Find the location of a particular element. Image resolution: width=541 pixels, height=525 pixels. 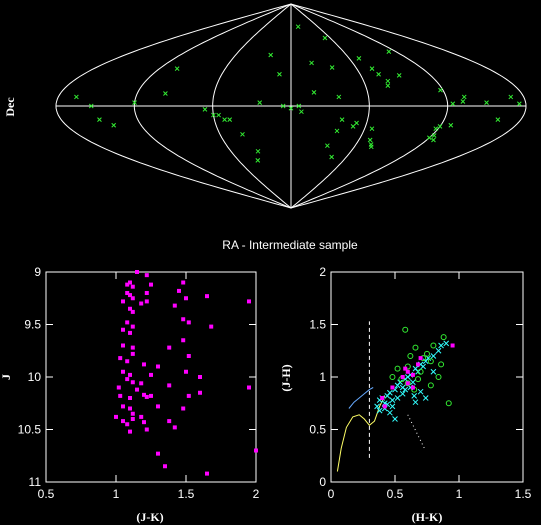

sky-ylabel: Dec is located at coordinates (10, 107).